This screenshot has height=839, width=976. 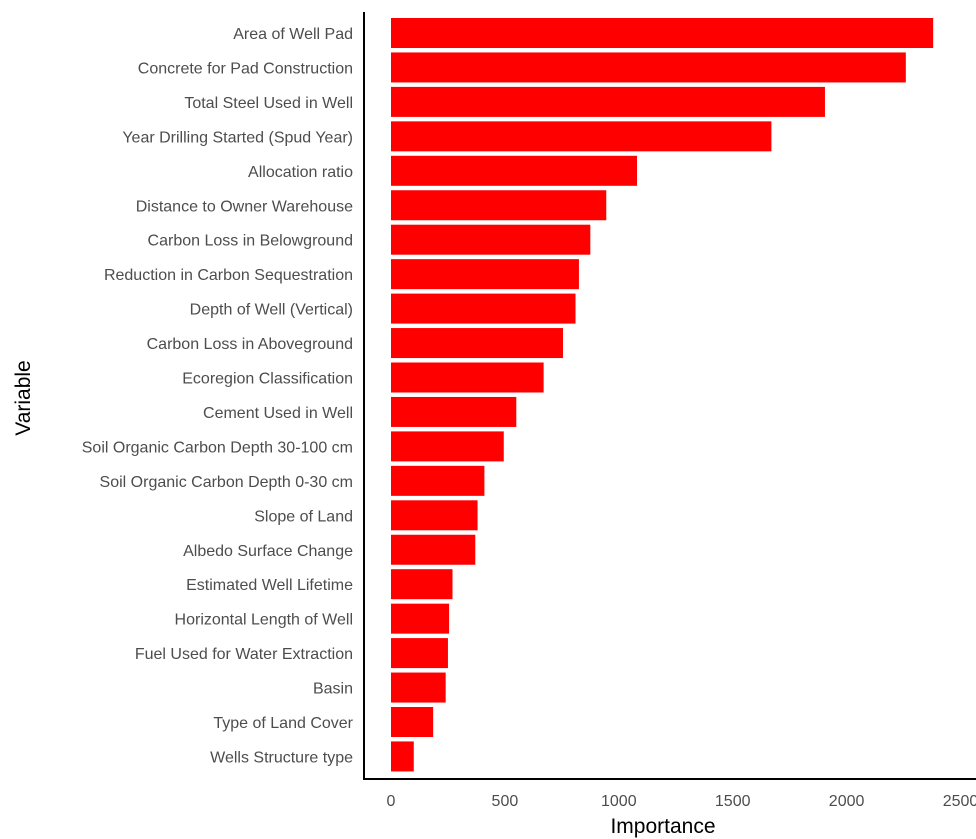 What do you see at coordinates (619, 801) in the screenshot?
I see `x-tick-label: 1000` at bounding box center [619, 801].